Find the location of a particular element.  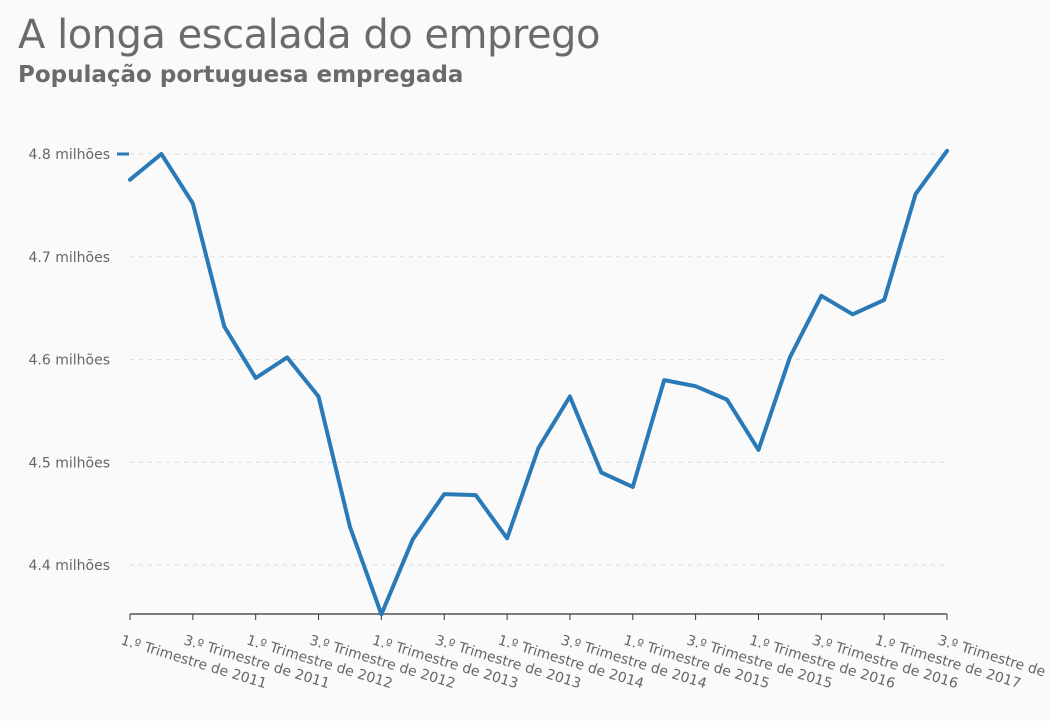

y-tick-label: 4.4 milhões is located at coordinates (69, 566).